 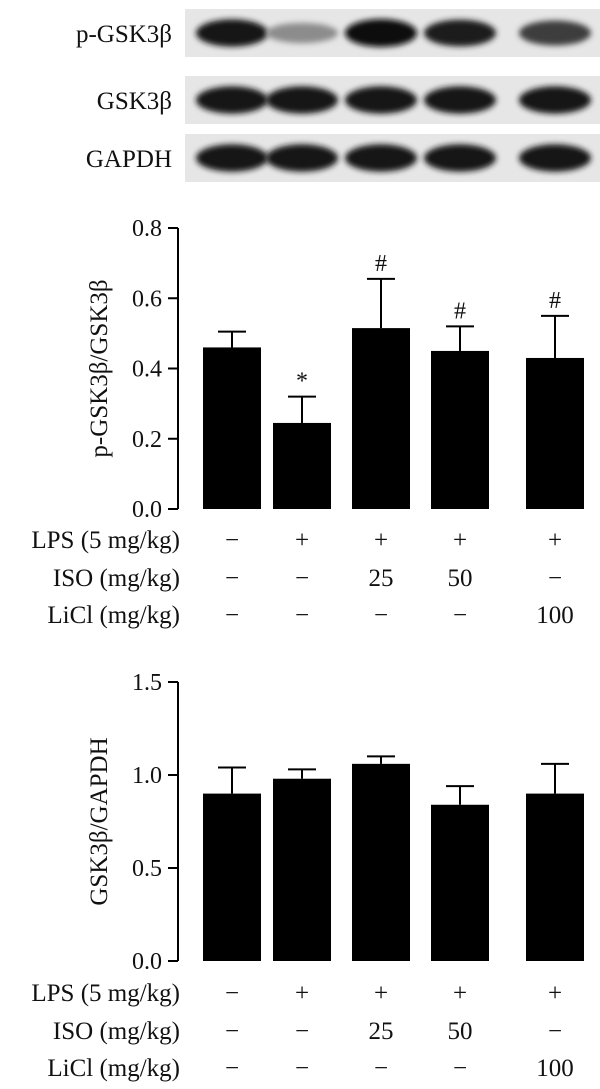 I want to click on blot-row-label: p-GSK3β, so click(x=124, y=34).